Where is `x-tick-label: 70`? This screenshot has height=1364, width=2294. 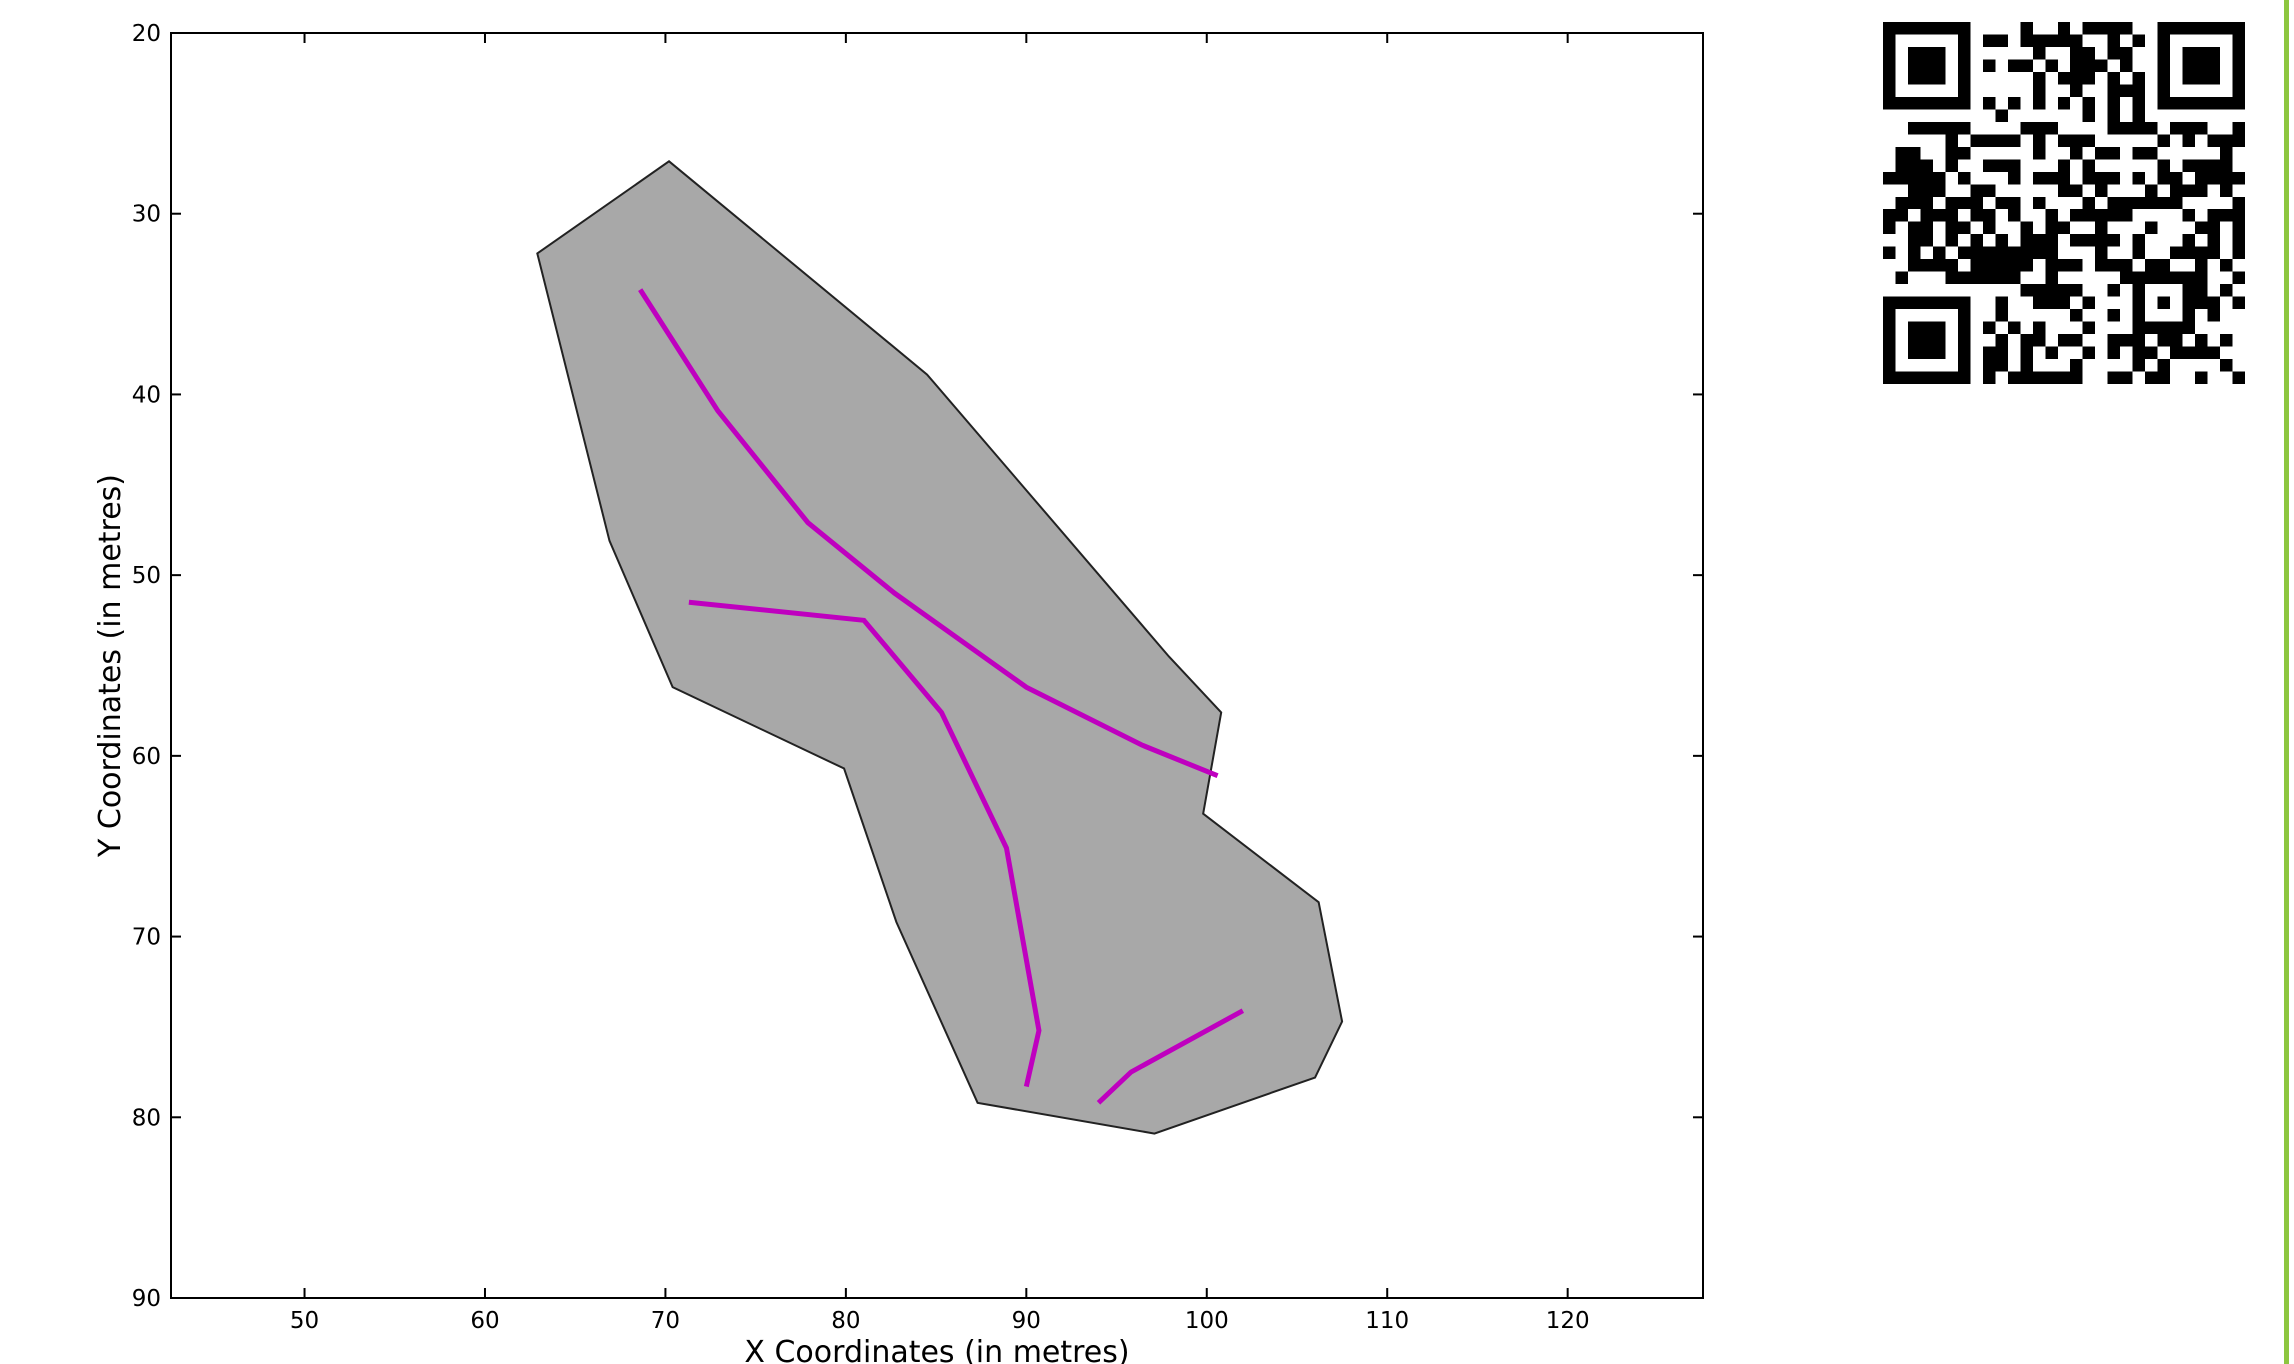 x-tick-label: 70 is located at coordinates (665, 1321).